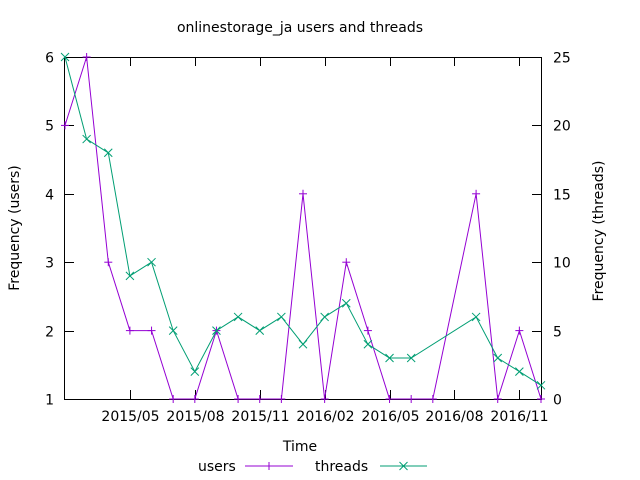 This screenshot has width=640, height=480. What do you see at coordinates (341, 467) in the screenshot?
I see `legend-label-threads: threads` at bounding box center [341, 467].